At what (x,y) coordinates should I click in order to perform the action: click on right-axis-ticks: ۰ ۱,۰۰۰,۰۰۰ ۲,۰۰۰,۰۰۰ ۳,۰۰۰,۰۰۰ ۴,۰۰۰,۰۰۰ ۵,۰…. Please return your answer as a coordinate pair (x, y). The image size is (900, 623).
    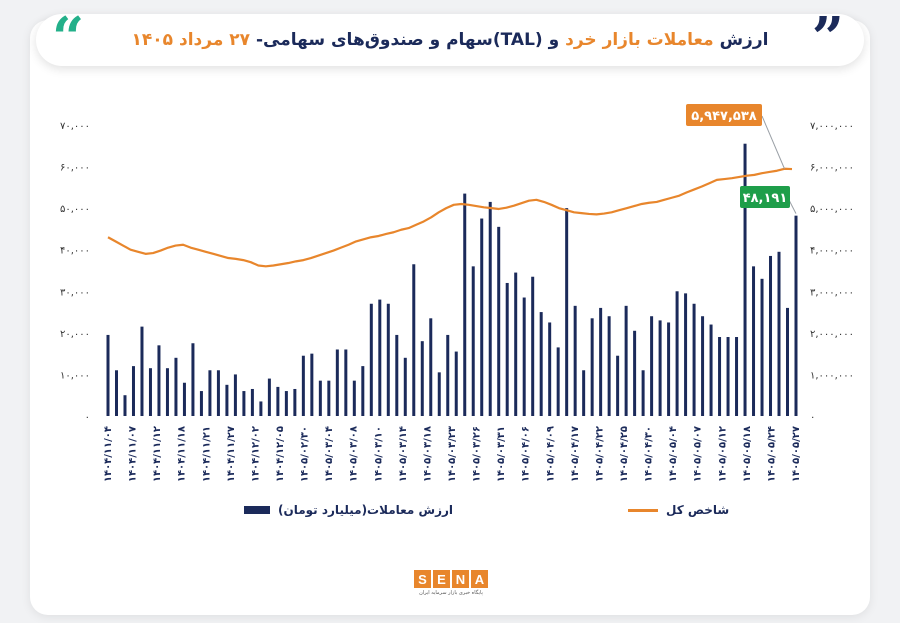
    Looking at the image, I should click on (832, 272).